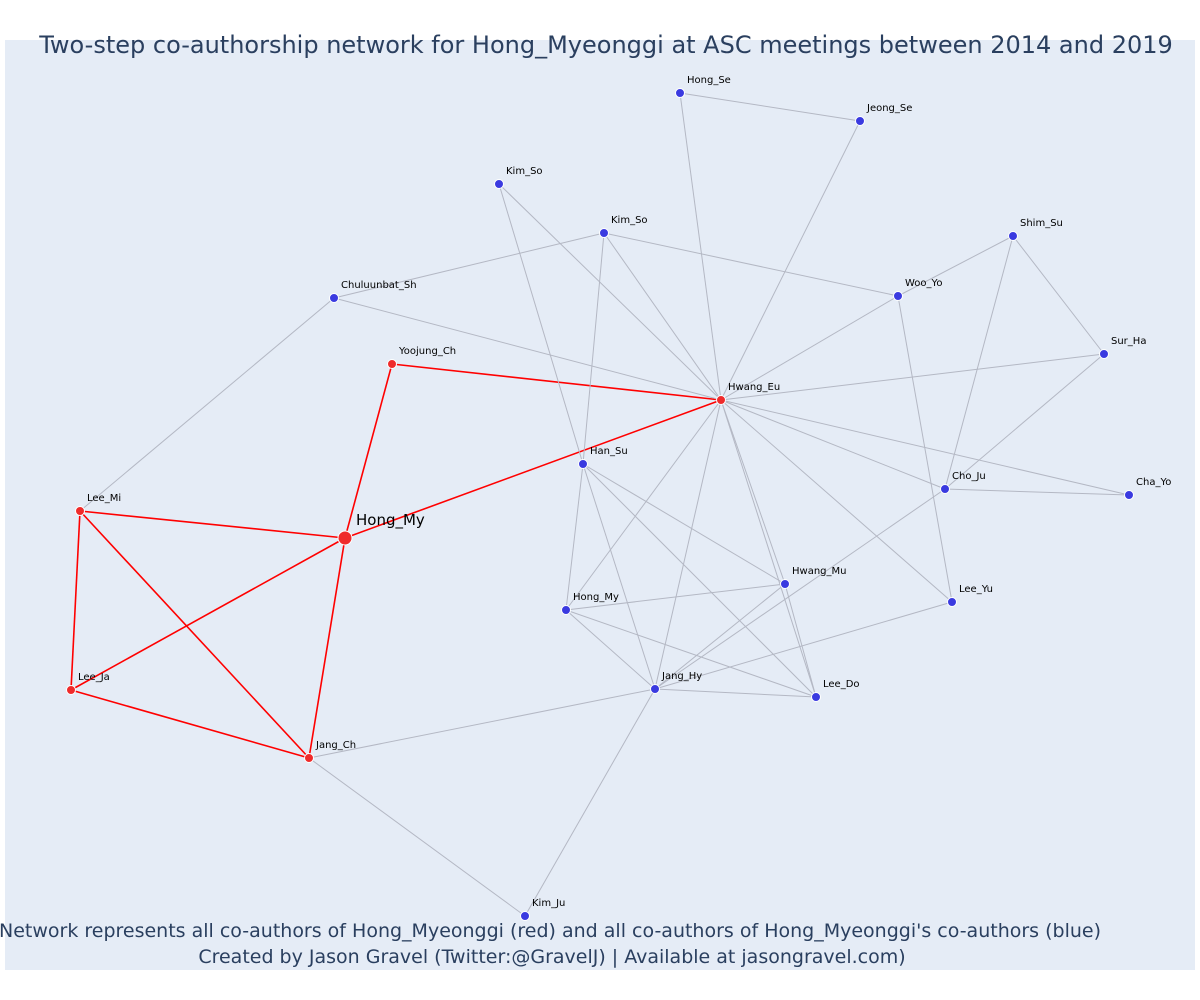 Image resolution: width=1200 pixels, height=1000 pixels. I want to click on edge-lee_mi-lee_ja, so click(75, 600).